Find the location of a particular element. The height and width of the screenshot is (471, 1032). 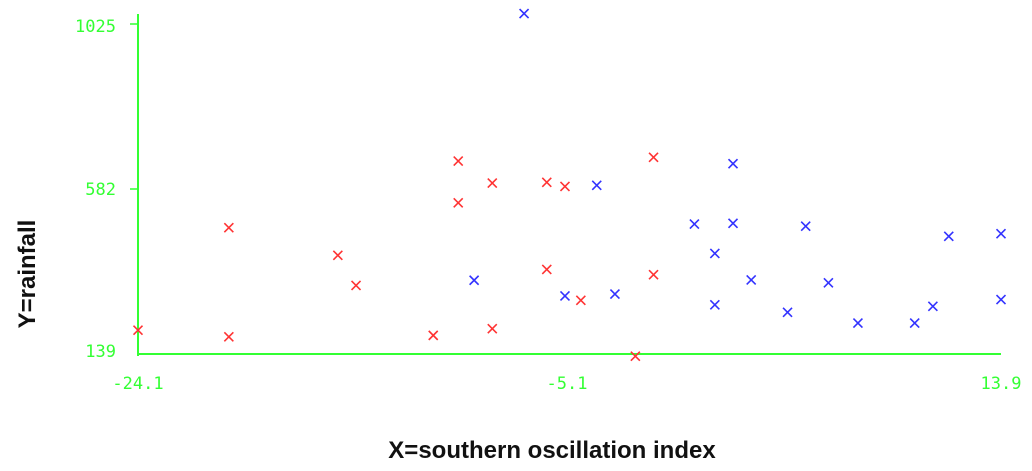

x-tick-label-mid: -5.1 is located at coordinates (567, 384).